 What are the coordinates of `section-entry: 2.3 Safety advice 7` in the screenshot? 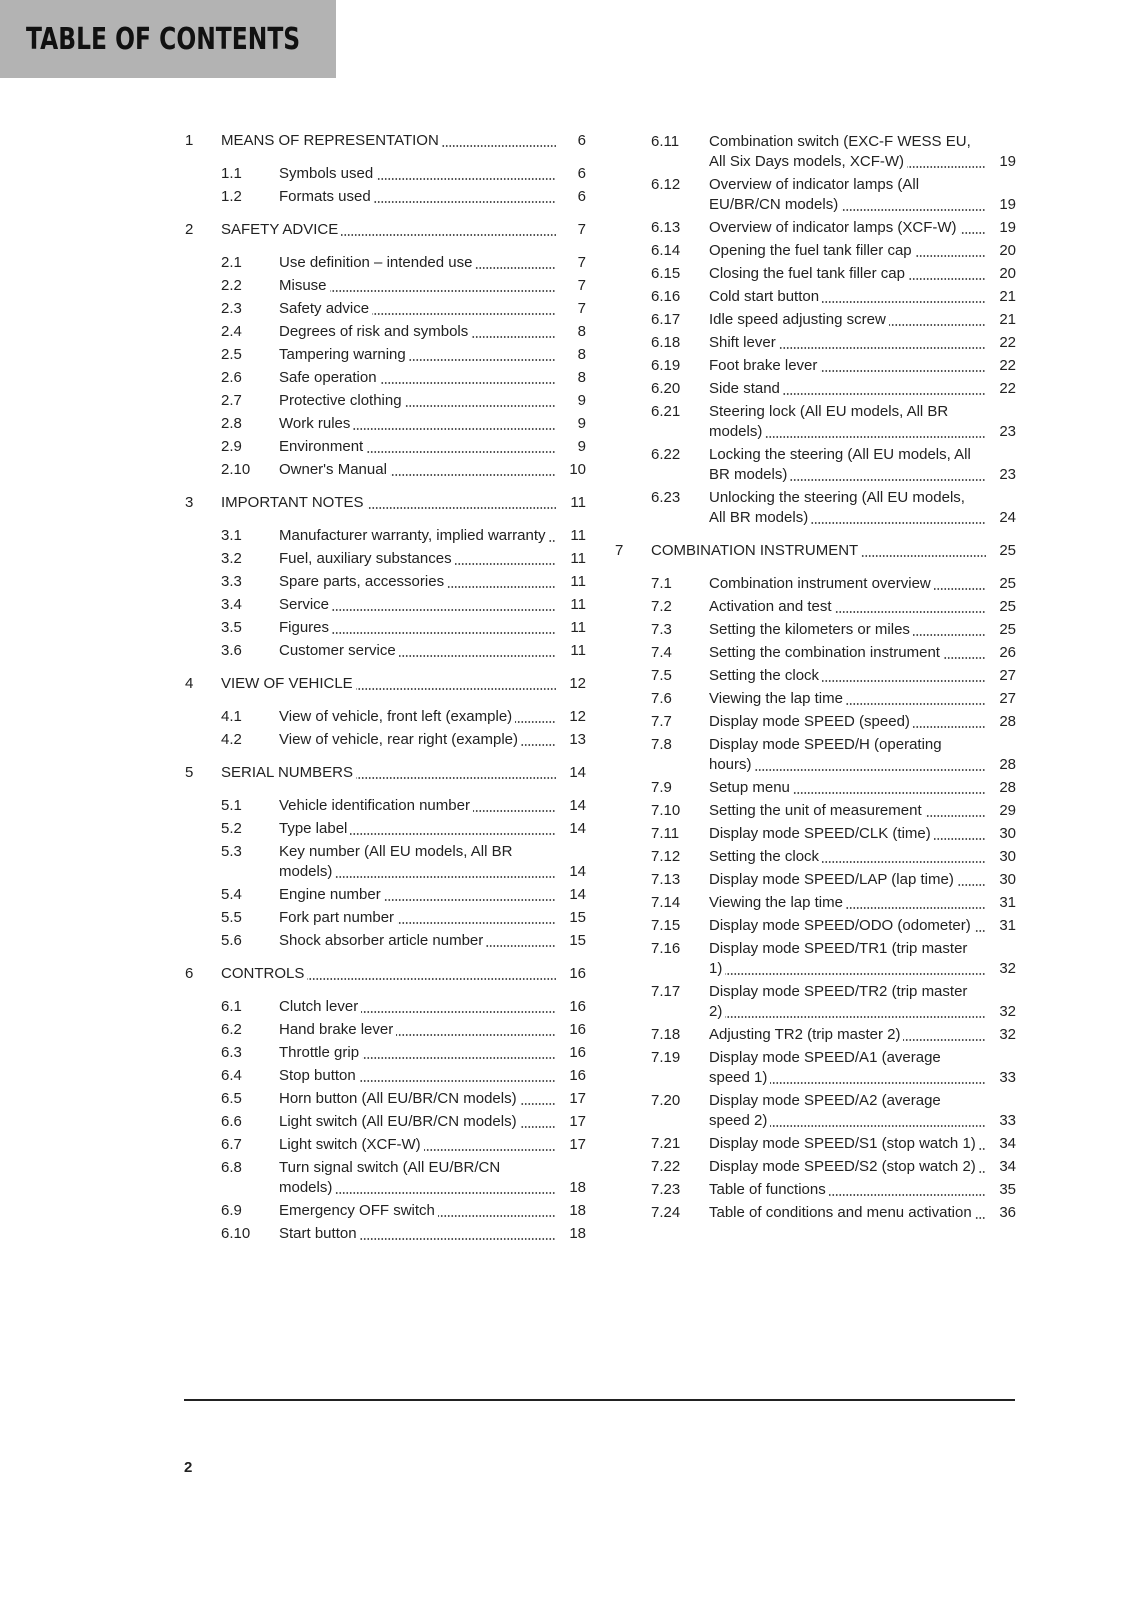 It's located at (403, 309).